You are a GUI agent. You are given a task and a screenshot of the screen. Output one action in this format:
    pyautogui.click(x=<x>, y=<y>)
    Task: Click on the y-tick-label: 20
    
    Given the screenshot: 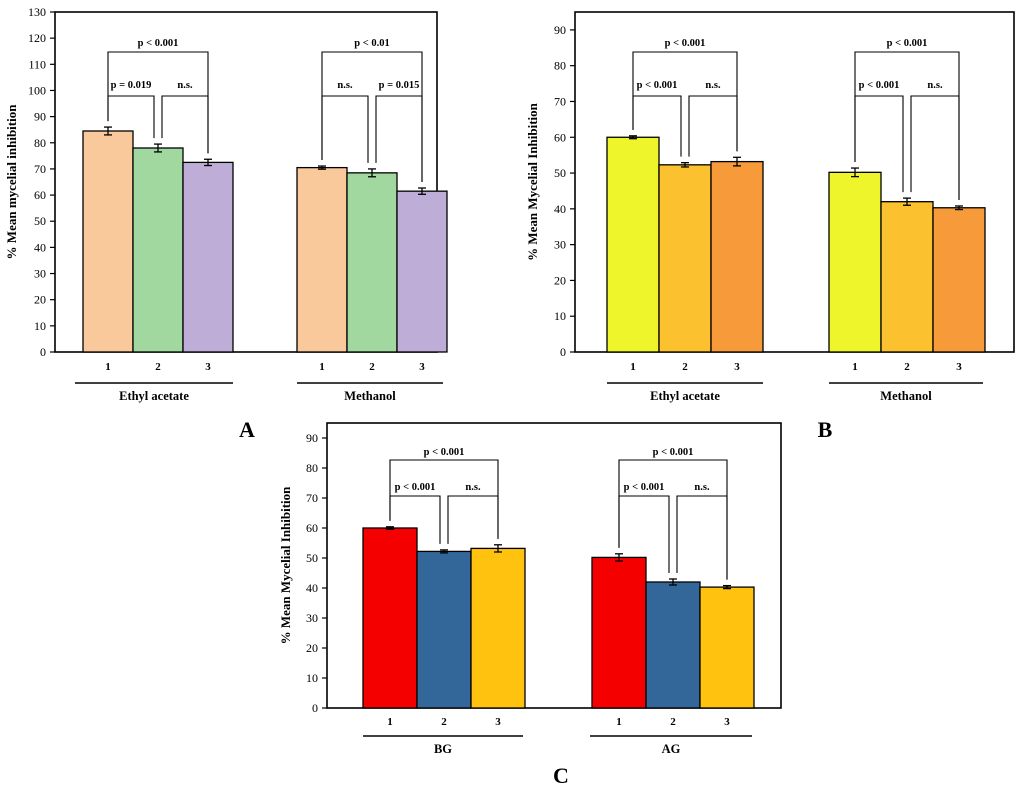 What is the action you would take?
    pyautogui.click(x=40, y=300)
    